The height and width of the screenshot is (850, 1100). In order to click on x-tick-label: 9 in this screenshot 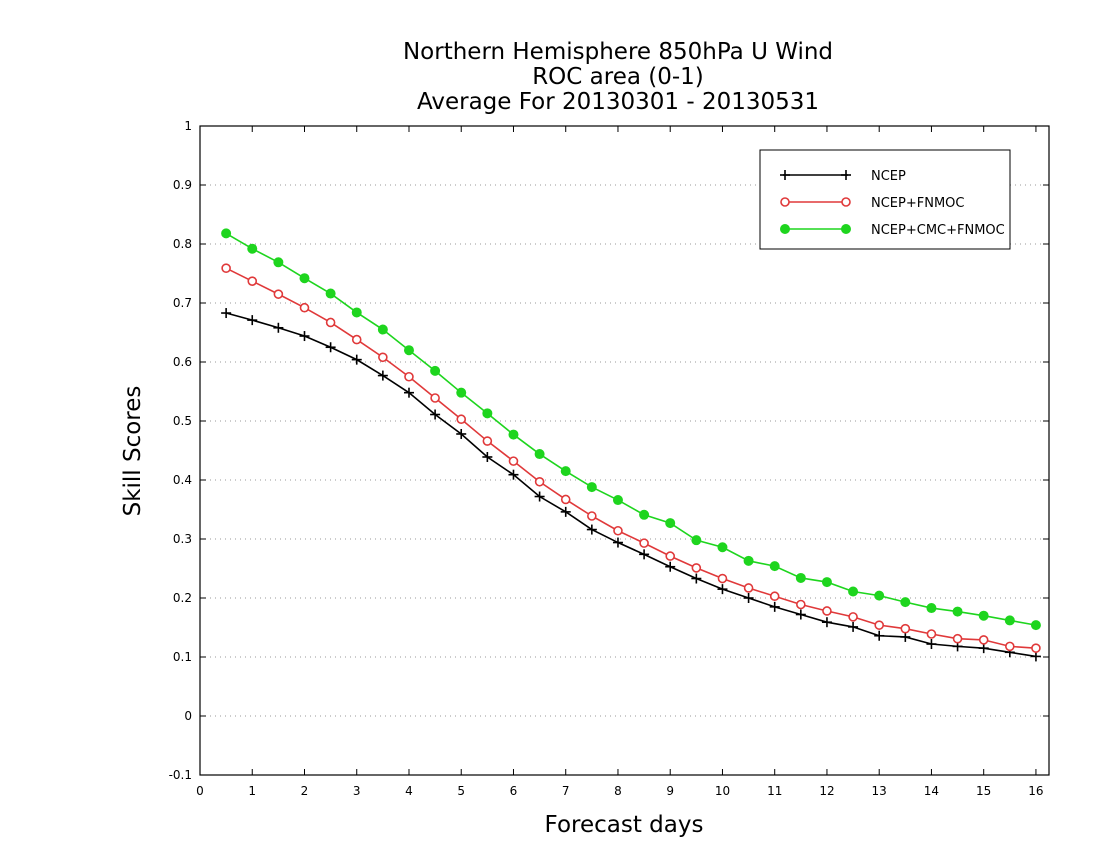, I will do `click(670, 791)`.